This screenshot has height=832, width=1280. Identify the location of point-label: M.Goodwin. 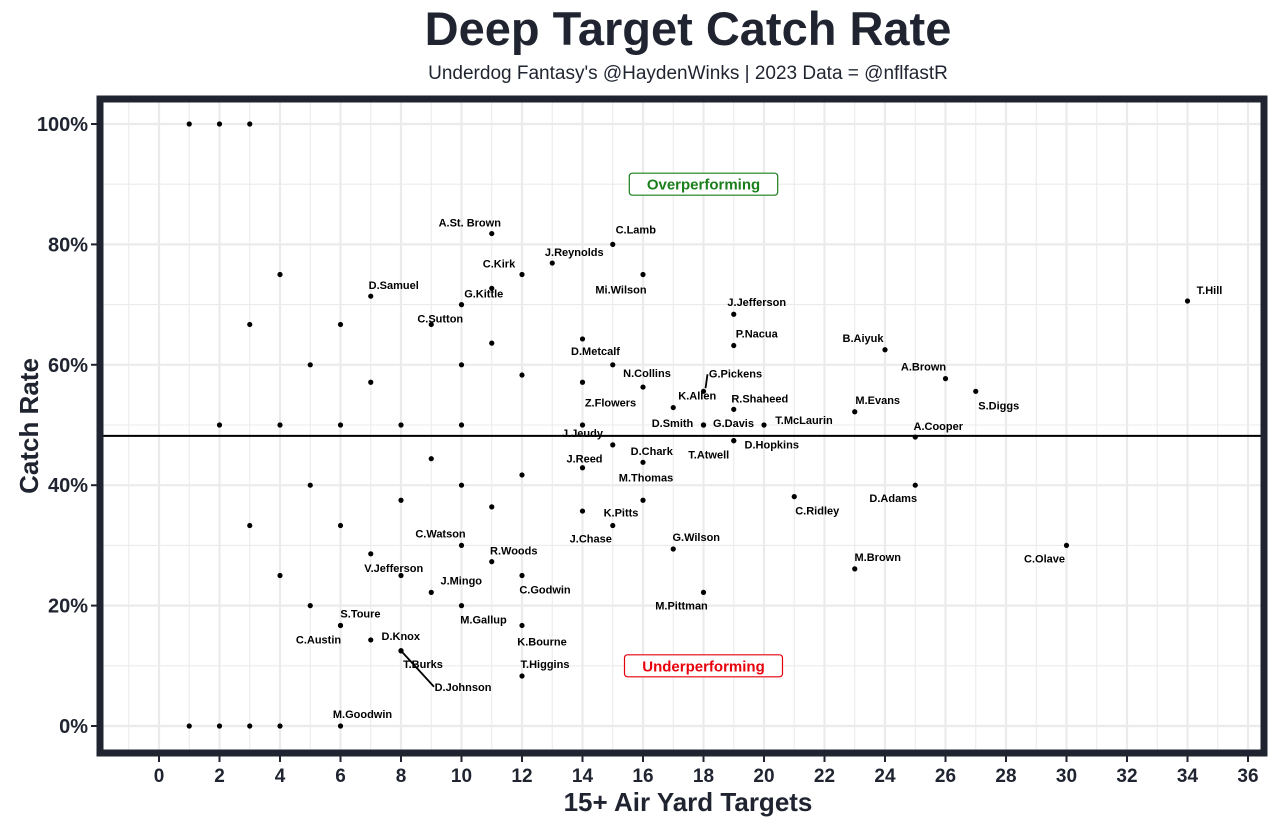
(363, 715).